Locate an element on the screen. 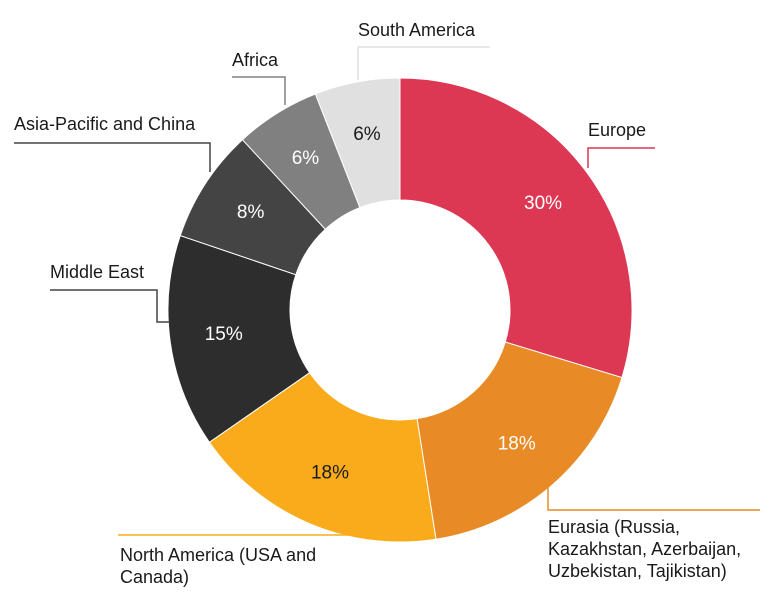 This screenshot has width=770, height=611. value-label: 15% is located at coordinates (224, 334).